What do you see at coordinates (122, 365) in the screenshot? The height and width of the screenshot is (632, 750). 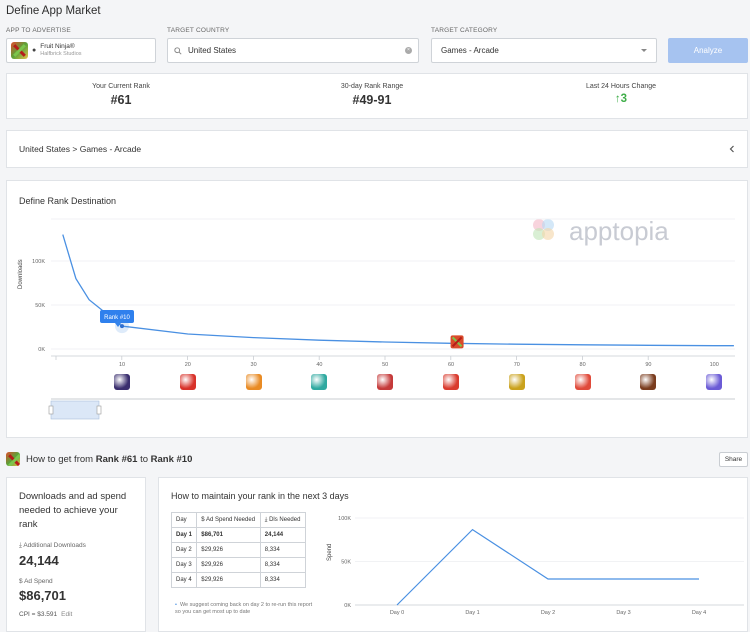 I see `x-tick-label: 10` at bounding box center [122, 365].